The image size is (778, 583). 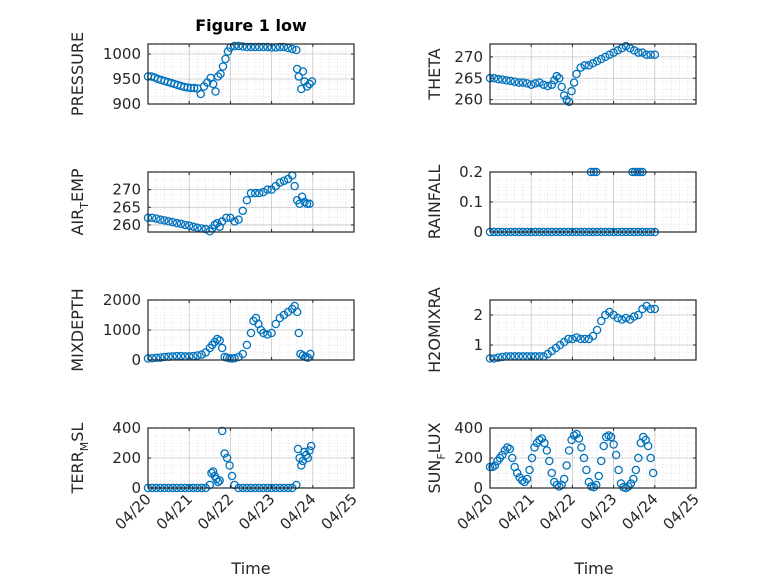 I want to click on y-axis-label: SUNFLUX, so click(x=436, y=457).